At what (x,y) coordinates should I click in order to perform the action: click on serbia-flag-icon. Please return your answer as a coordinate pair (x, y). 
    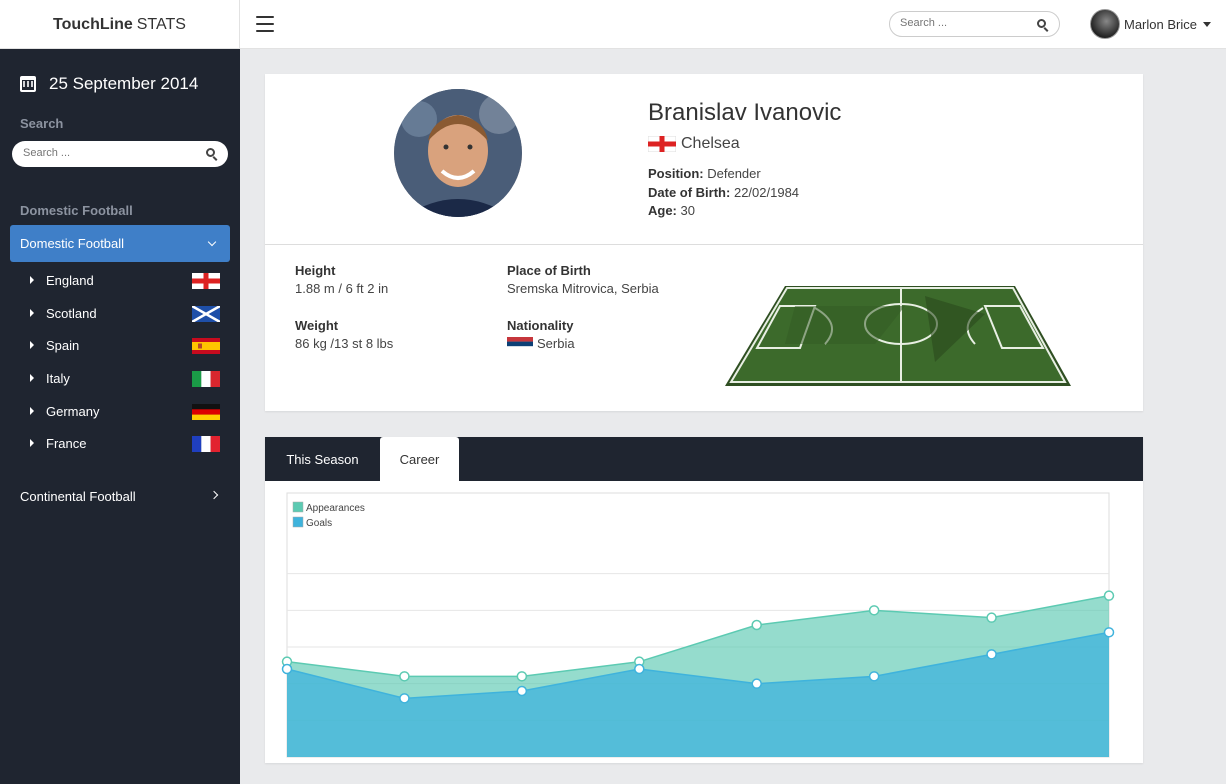
    Looking at the image, I should click on (520, 343).